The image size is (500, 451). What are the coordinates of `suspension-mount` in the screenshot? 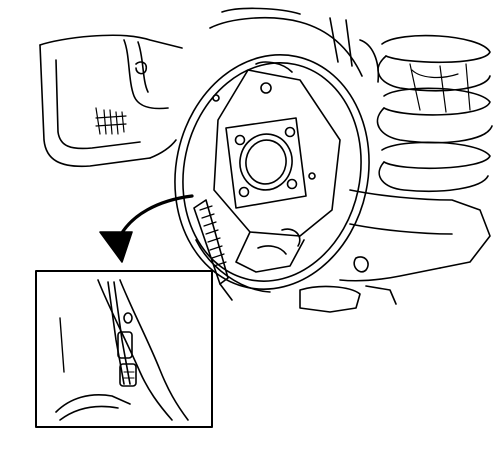 It's located at (294, 45).